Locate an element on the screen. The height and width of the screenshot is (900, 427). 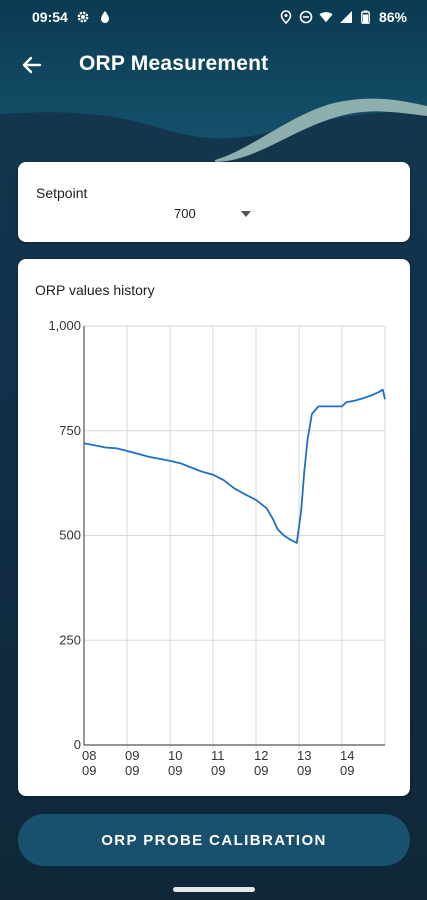
y-tick-label: 750 is located at coordinates (70, 430).